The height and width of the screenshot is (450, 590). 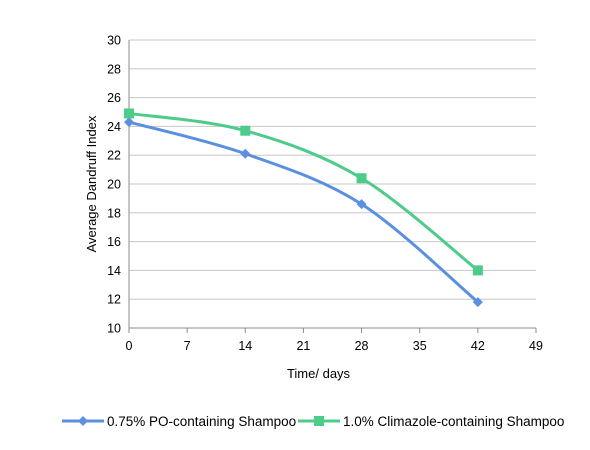 I want to click on legend-item-2: 1.0% Climazole-containing Shampoo, so click(x=431, y=421).